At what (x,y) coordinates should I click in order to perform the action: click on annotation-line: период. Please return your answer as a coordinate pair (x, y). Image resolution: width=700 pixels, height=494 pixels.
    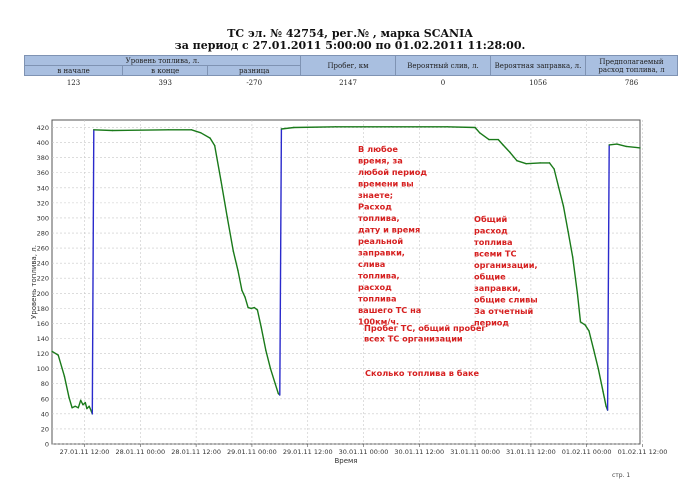
    Looking at the image, I should click on (491, 323).